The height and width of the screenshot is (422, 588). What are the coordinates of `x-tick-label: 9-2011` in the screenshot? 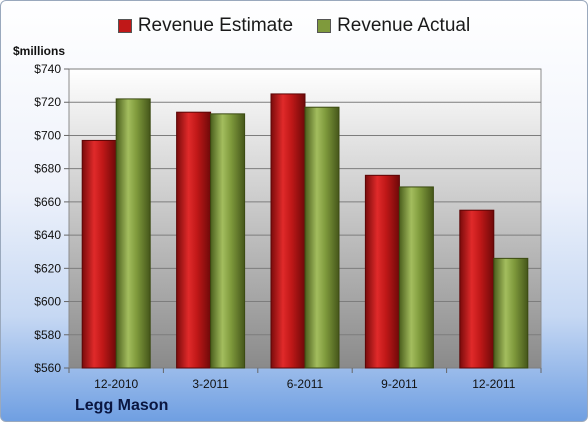 It's located at (399, 384).